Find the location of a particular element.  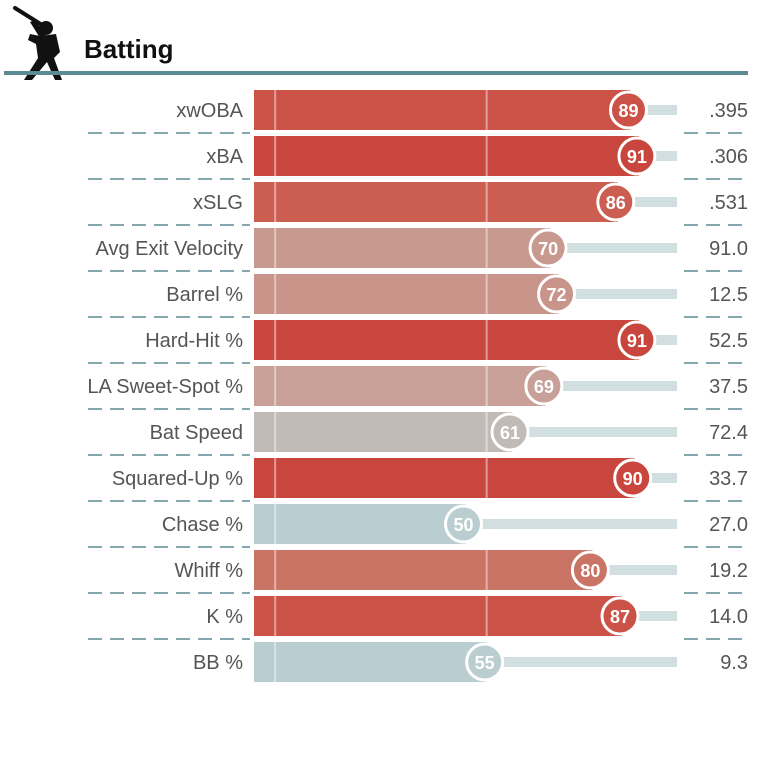

category-label: BB % is located at coordinates (218, 663).